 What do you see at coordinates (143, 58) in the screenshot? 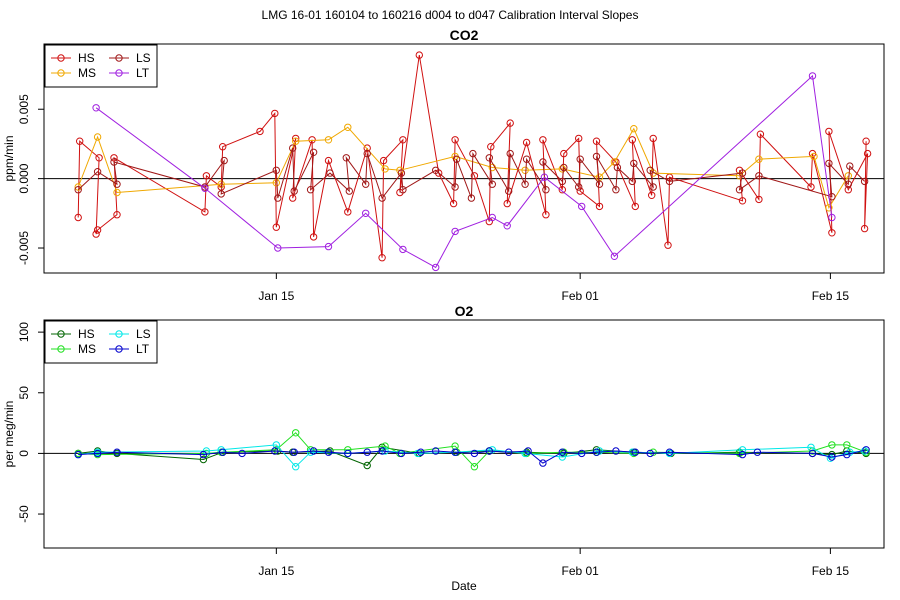
I see `legend-label-ls: LS` at bounding box center [143, 58].